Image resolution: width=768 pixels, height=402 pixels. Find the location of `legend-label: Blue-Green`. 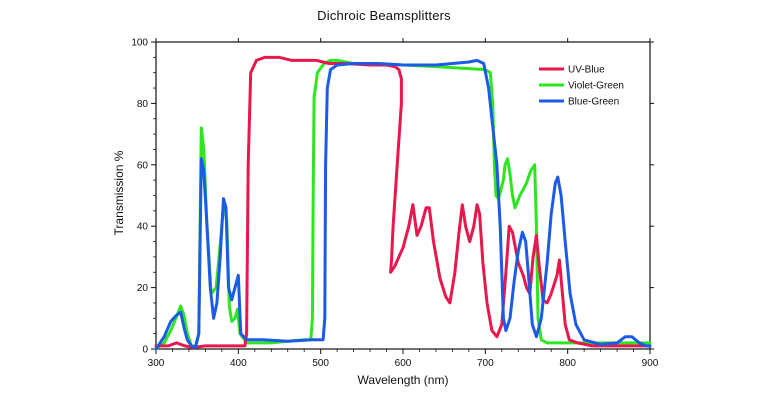

legend-label: Blue-Green is located at coordinates (593, 102).